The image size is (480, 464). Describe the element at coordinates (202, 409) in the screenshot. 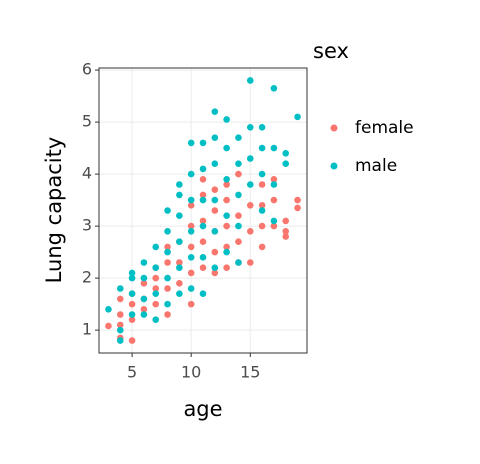

I see `x-axis-label: age` at that location.